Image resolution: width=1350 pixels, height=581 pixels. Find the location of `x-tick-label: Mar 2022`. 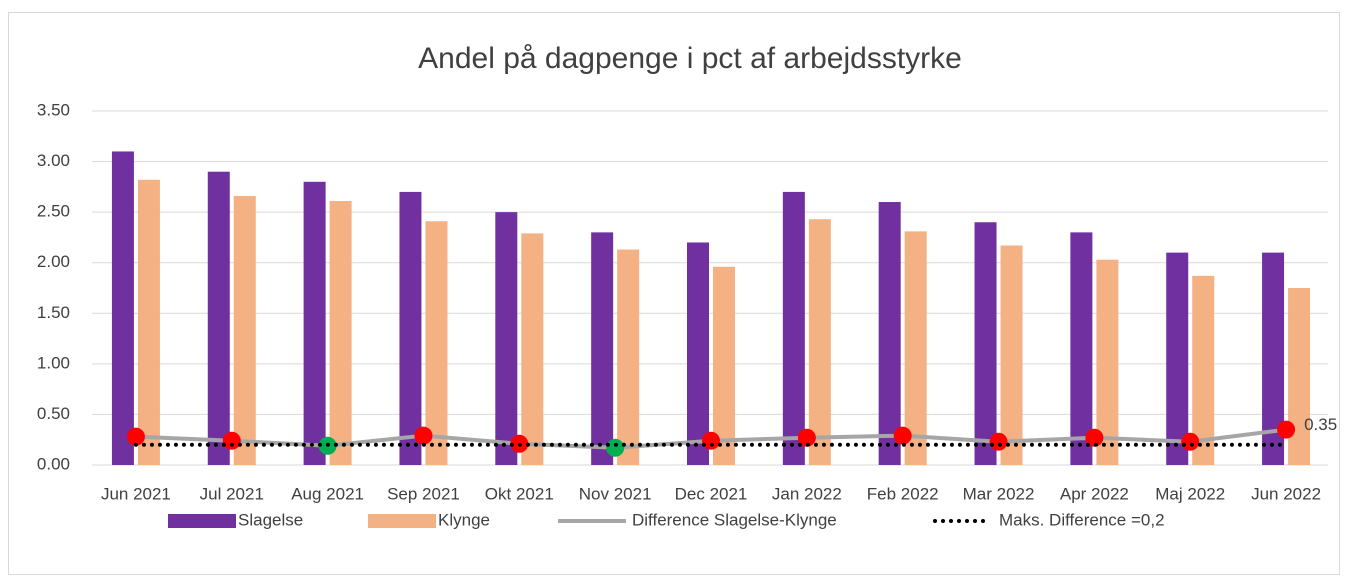

x-tick-label: Mar 2022 is located at coordinates (999, 493).